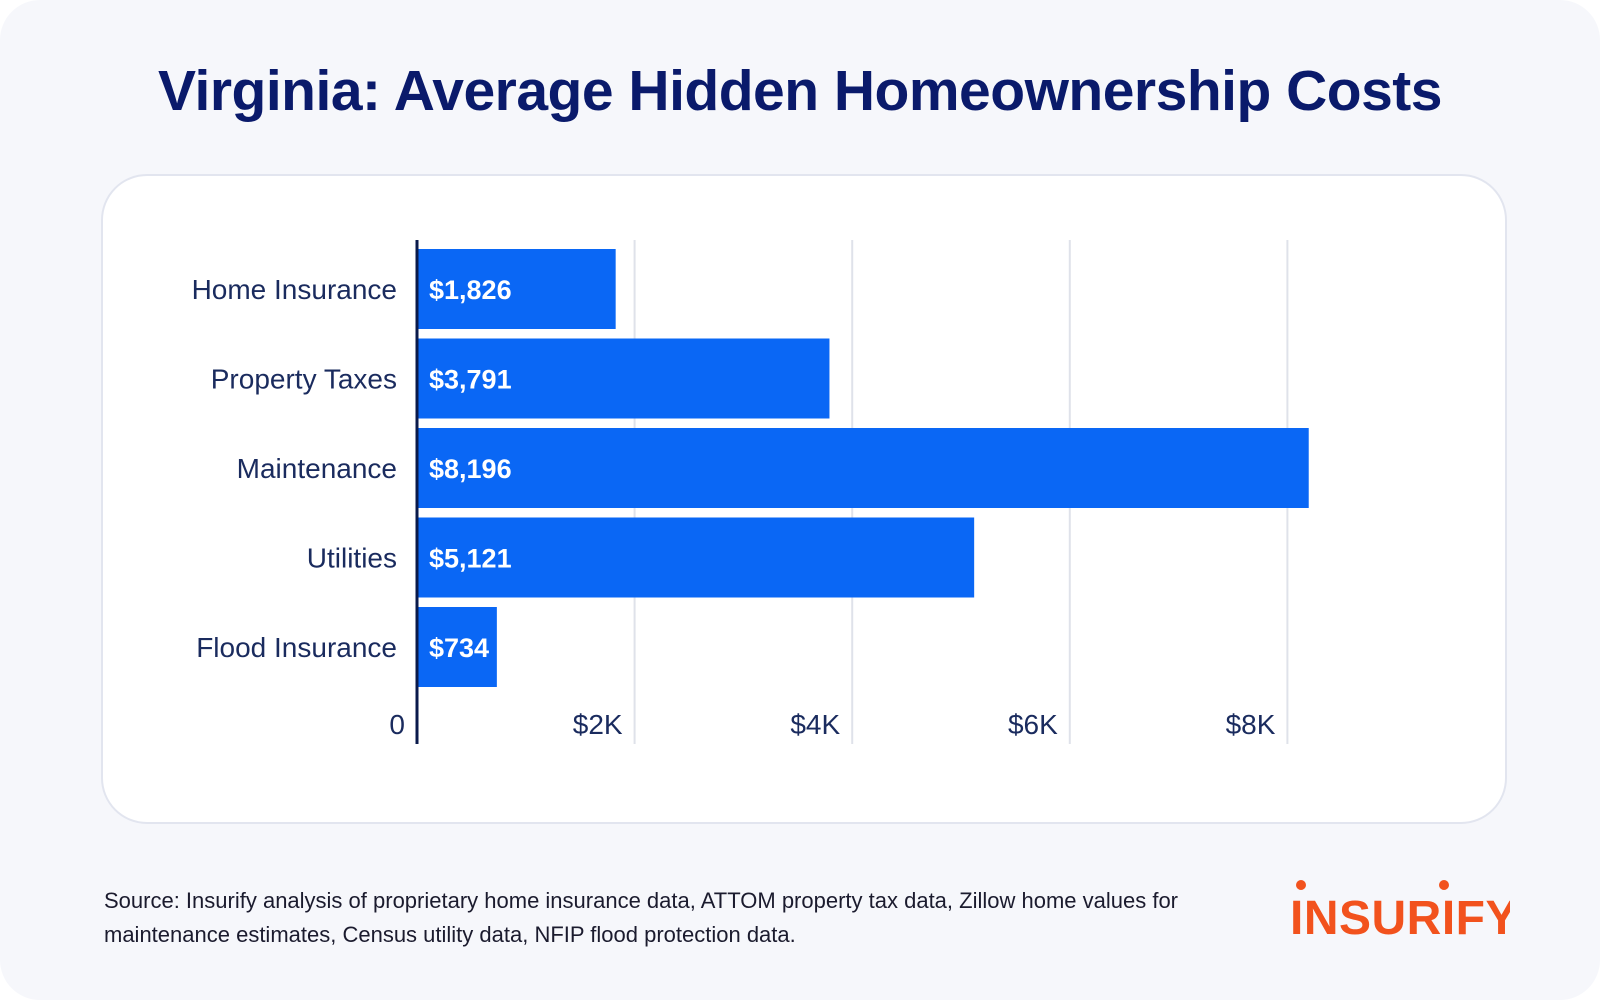 The height and width of the screenshot is (1000, 1600). I want to click on value-label-1: $3,791, so click(470, 380).